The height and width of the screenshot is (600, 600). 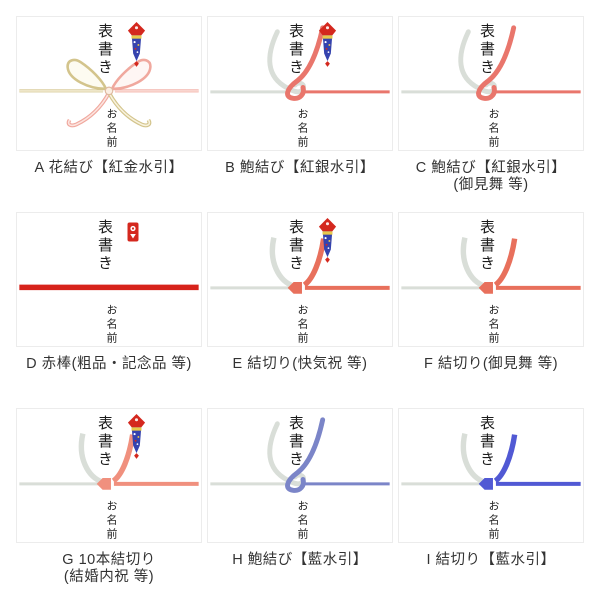 I want to click on noshi-card-c: 表書き お名前 C 鮑結び【紅銀水引】 (御見舞 等), so click(x=491, y=105).